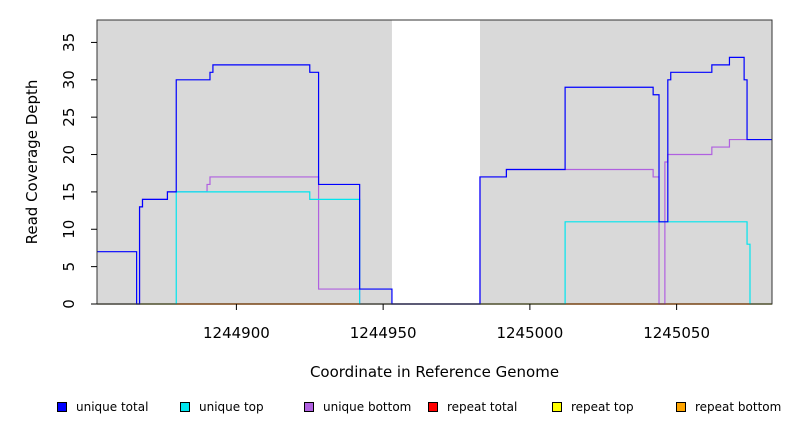  I want to click on y-tick-label: 5, so click(69, 267).